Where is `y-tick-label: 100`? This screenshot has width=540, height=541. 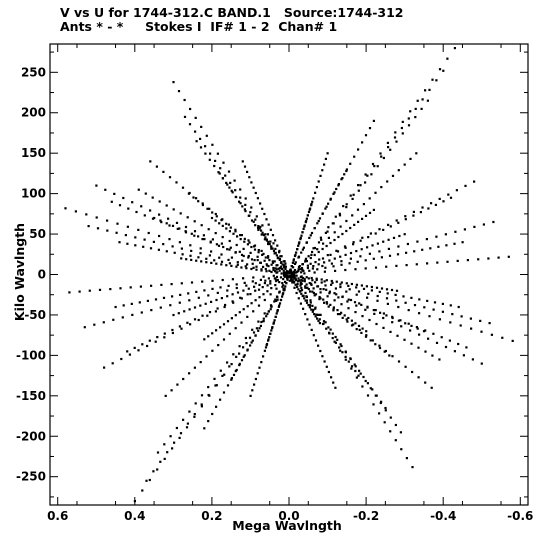
y-tick-label: 100 is located at coordinates (33, 194).